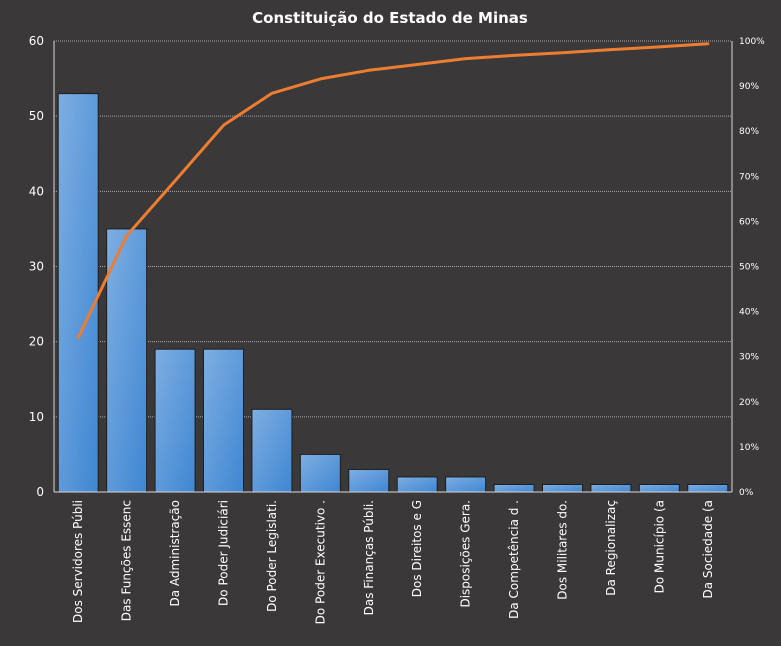 The image size is (781, 646). Describe the element at coordinates (224, 553) in the screenshot. I see `x-tick-label: Do Poder Judiciári` at that location.